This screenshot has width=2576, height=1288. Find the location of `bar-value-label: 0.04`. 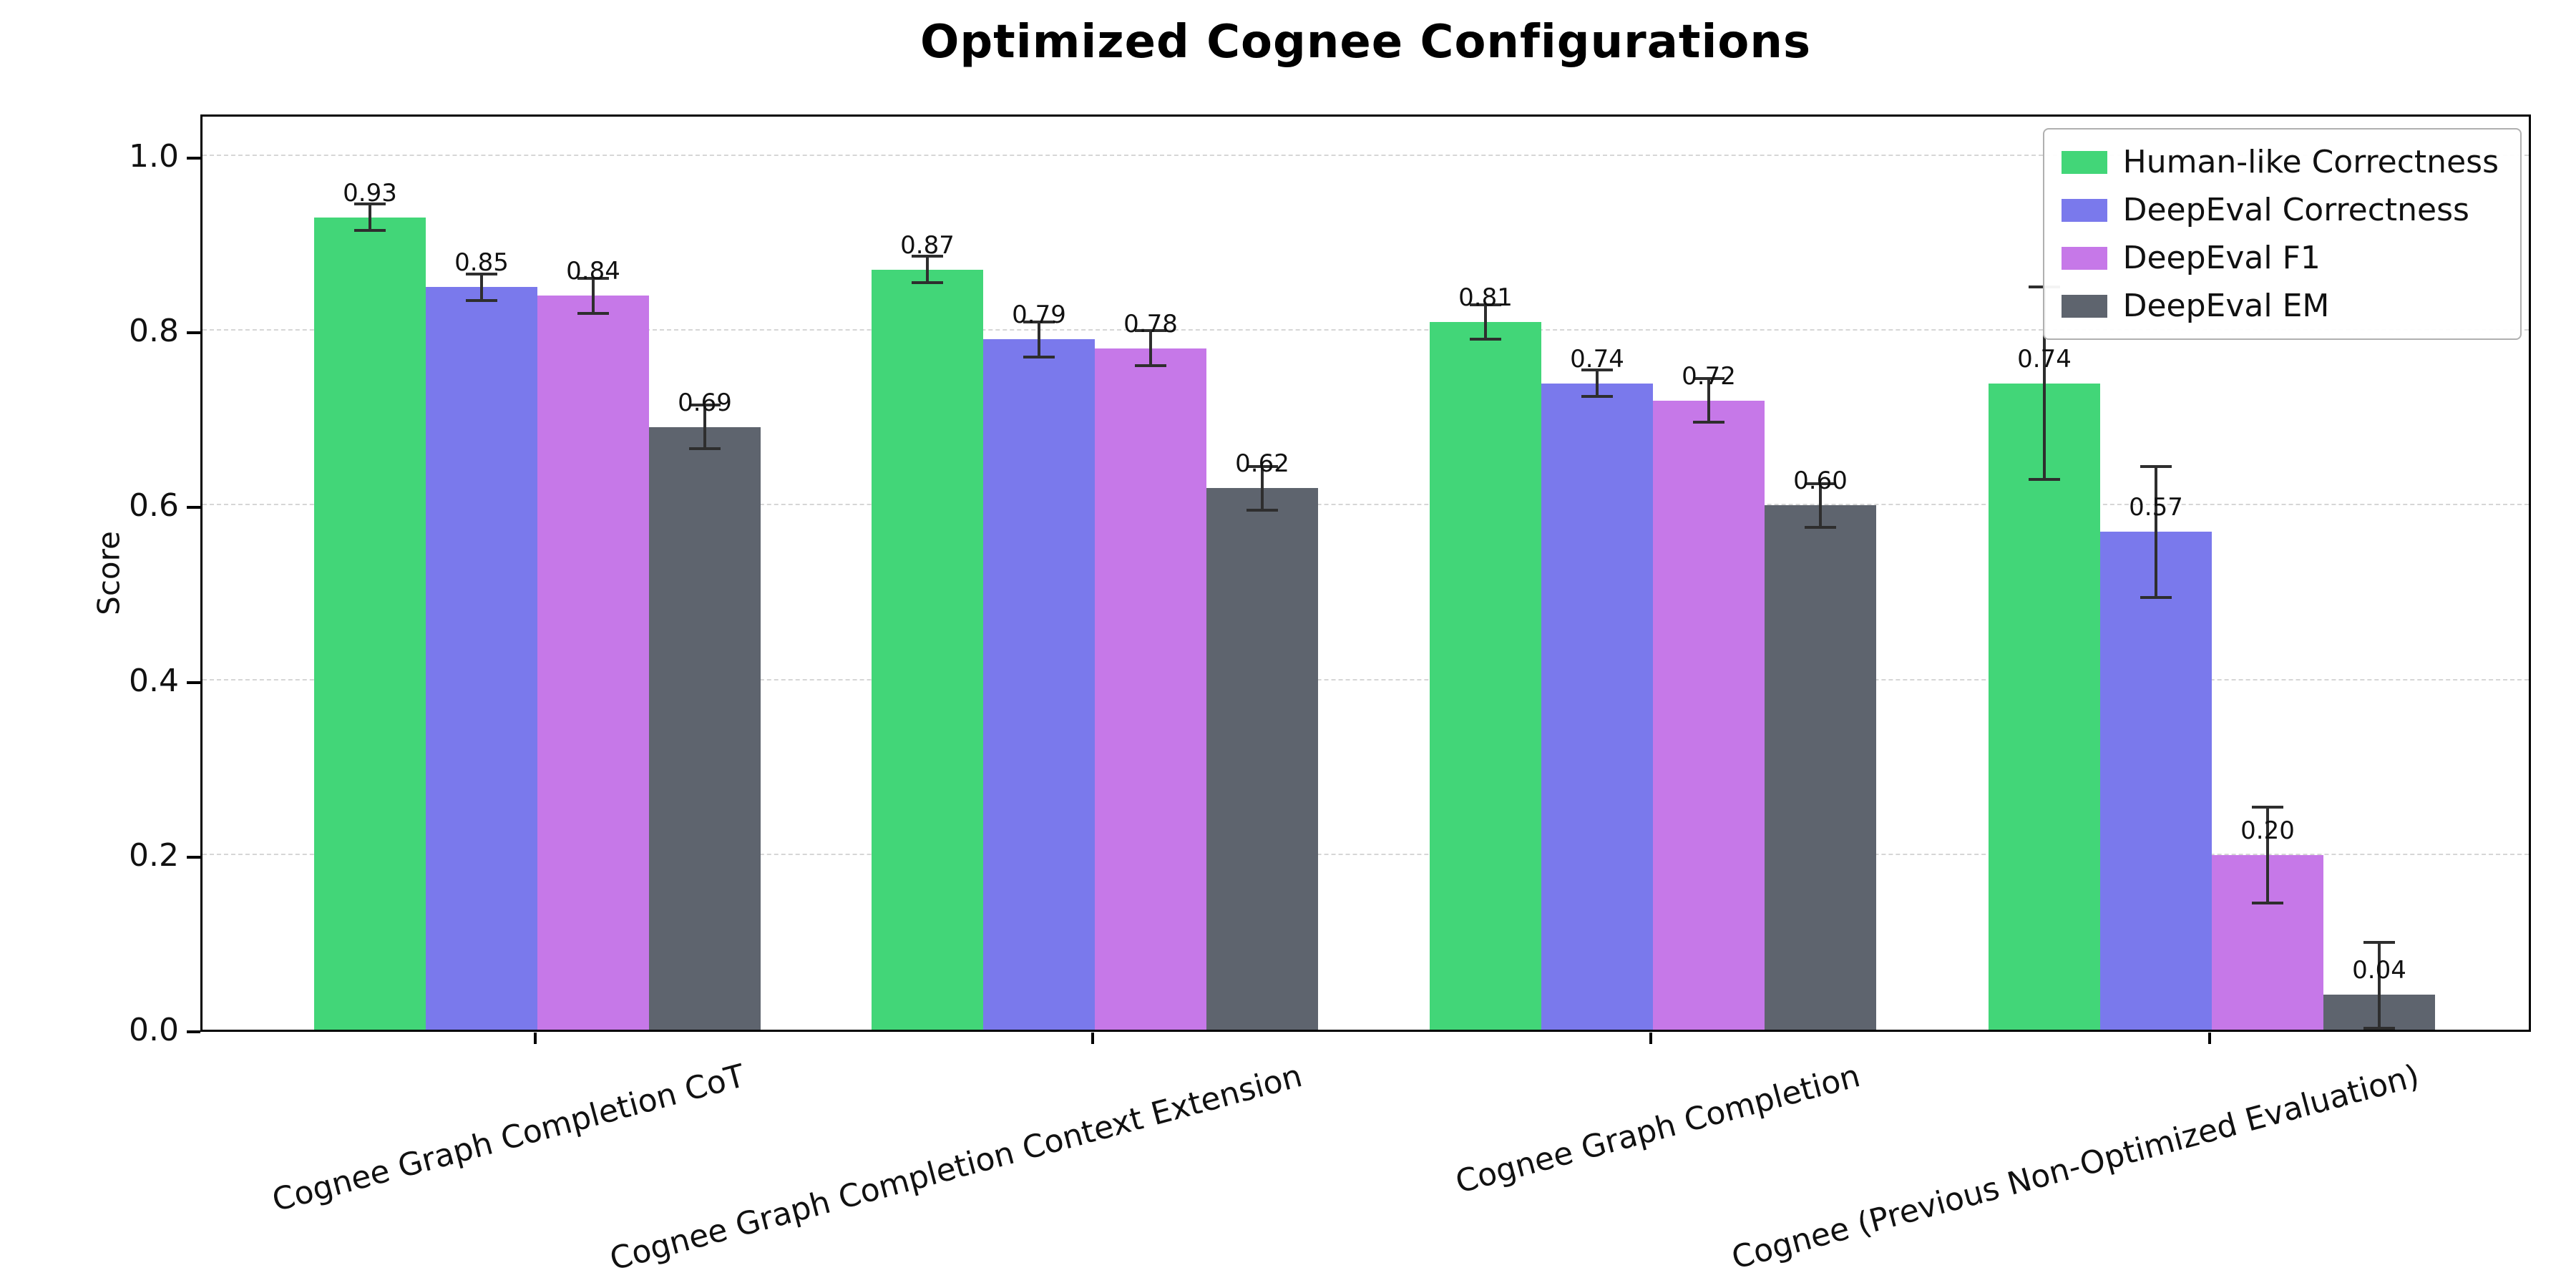

bar-value-label: 0.04 is located at coordinates (2379, 970).